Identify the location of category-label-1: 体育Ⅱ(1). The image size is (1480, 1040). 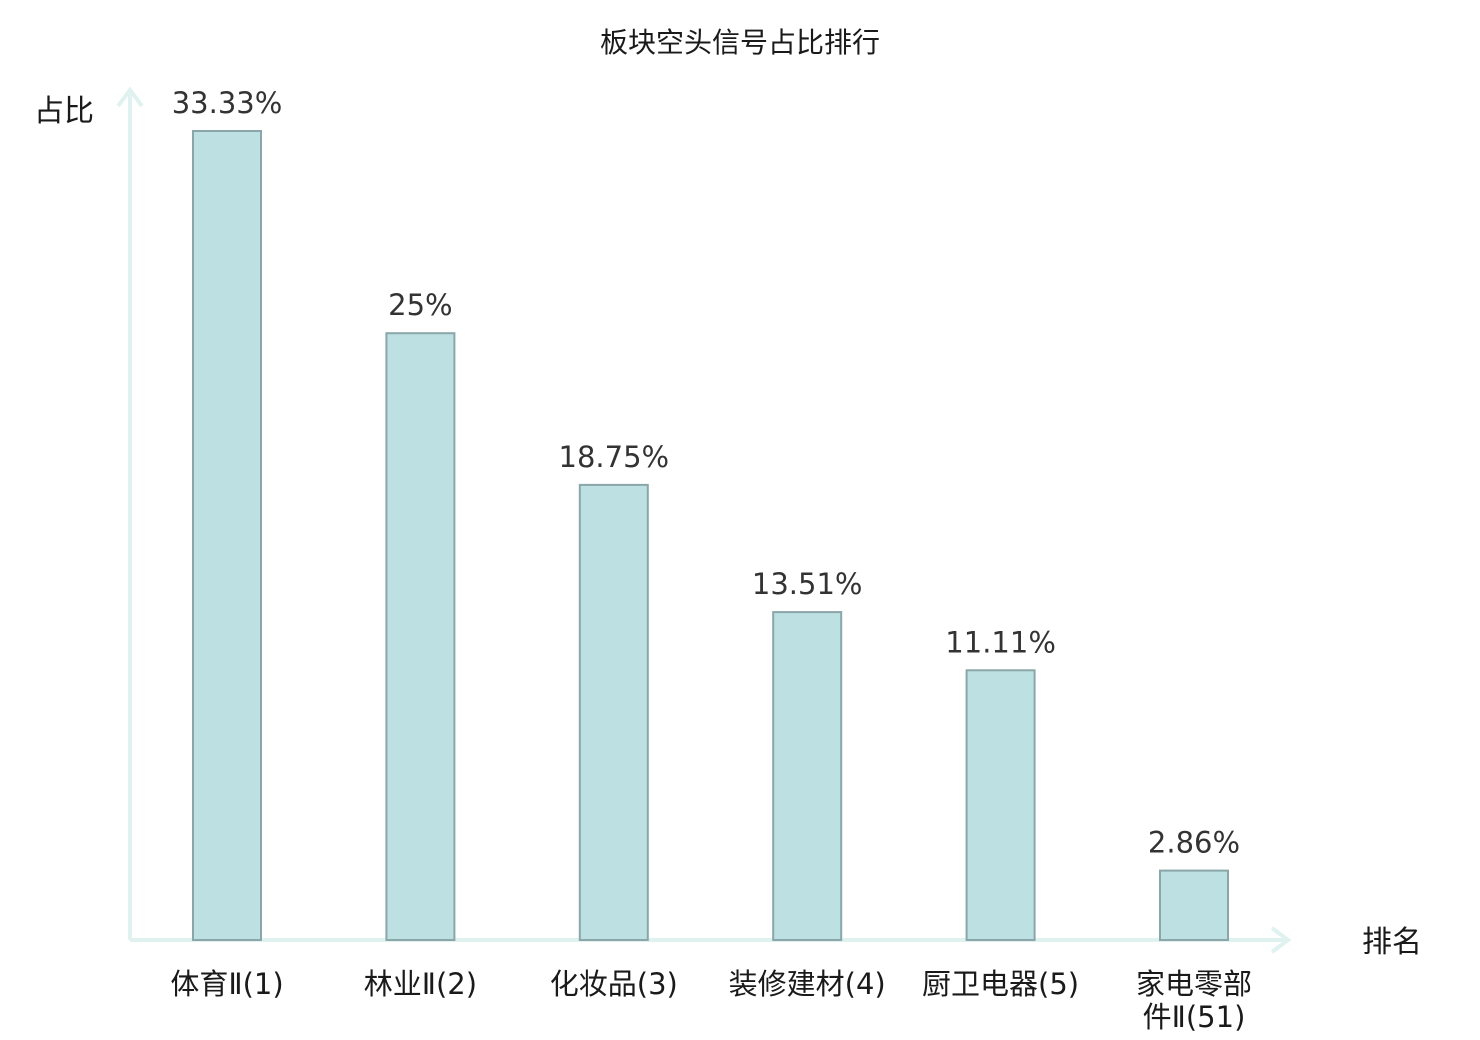
(226, 984).